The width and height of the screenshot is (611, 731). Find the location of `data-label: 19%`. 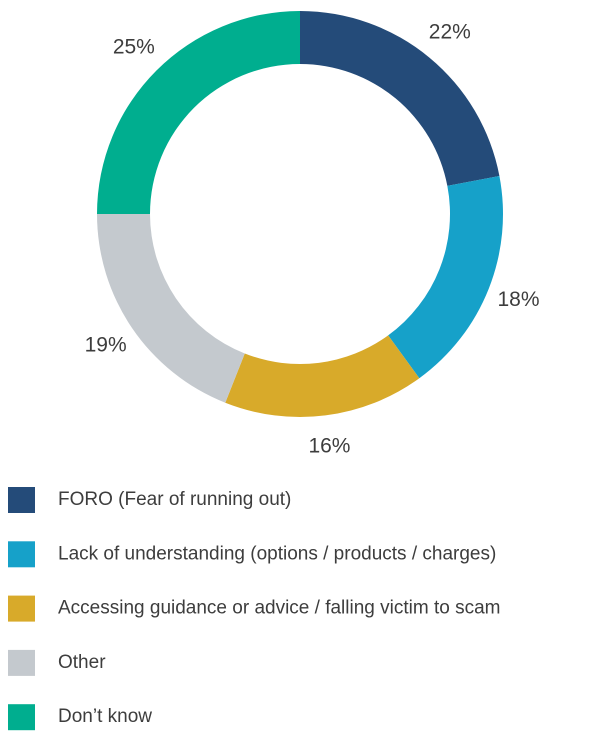

data-label: 19% is located at coordinates (106, 345).